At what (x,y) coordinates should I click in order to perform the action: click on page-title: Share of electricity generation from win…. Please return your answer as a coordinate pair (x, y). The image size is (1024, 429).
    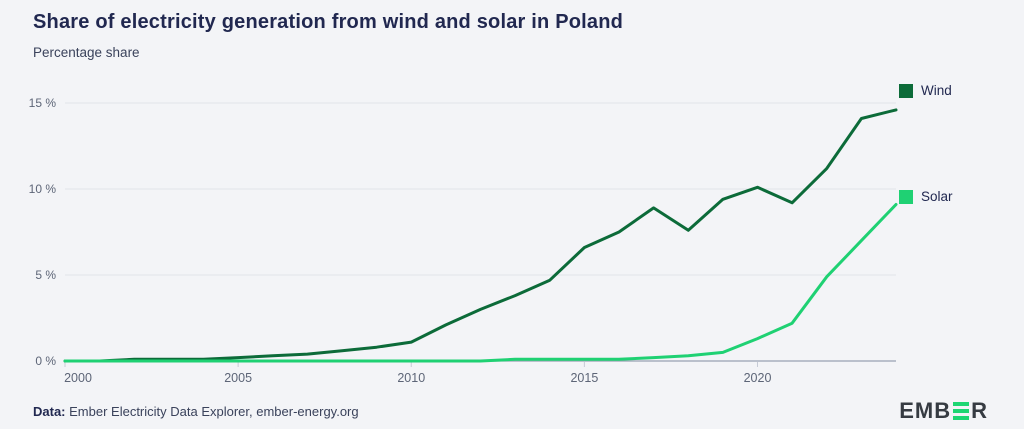
    Looking at the image, I should click on (328, 22).